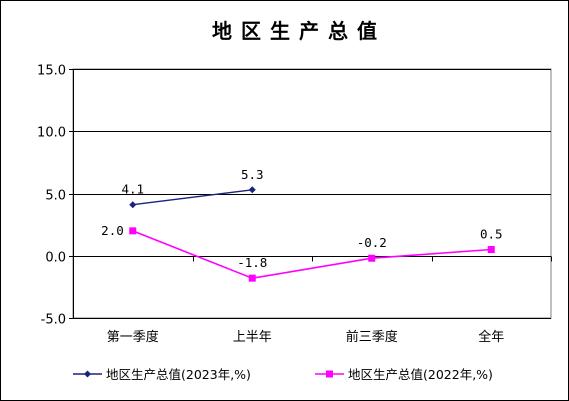  I want to click on data-label: -1.8, so click(252, 262).